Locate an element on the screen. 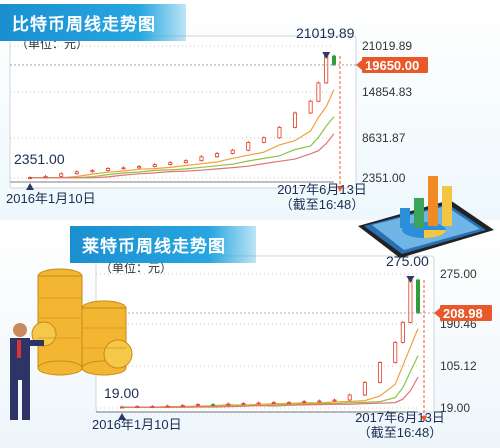  btc-end-date-label: 2017年6月13日 is located at coordinates (322, 189).